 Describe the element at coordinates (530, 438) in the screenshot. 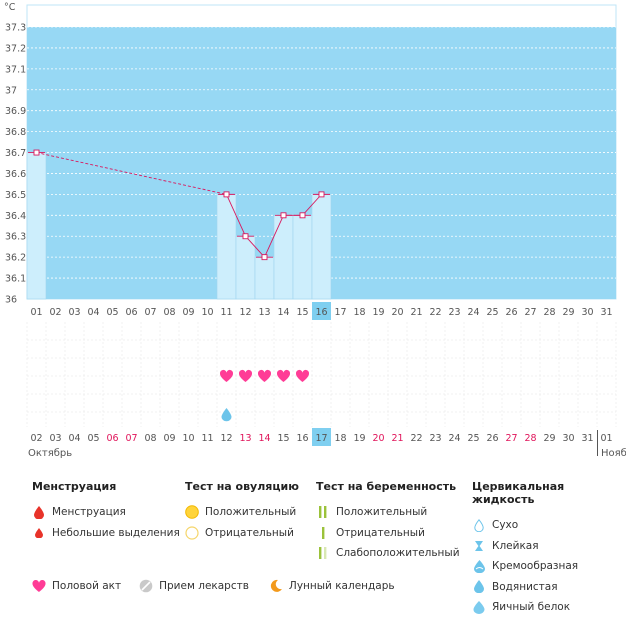

I see `calendar-date: 28` at that location.